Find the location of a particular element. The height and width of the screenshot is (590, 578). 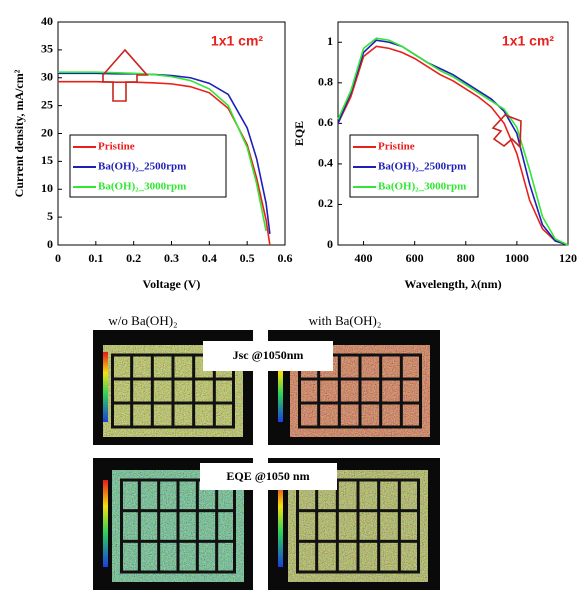

y-tick-label: 35 is located at coordinates (47, 49).